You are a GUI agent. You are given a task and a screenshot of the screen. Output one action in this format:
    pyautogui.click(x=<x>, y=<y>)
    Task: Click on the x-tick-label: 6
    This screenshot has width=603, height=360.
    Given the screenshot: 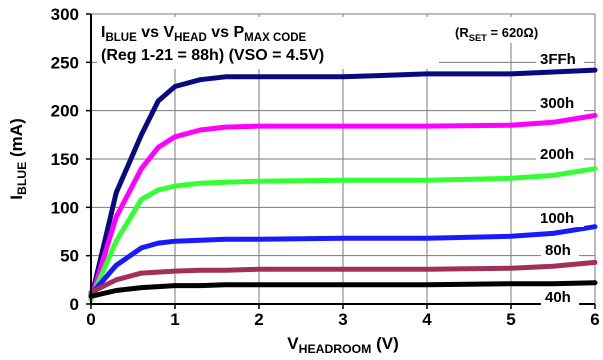 What is the action you would take?
    pyautogui.click(x=594, y=319)
    